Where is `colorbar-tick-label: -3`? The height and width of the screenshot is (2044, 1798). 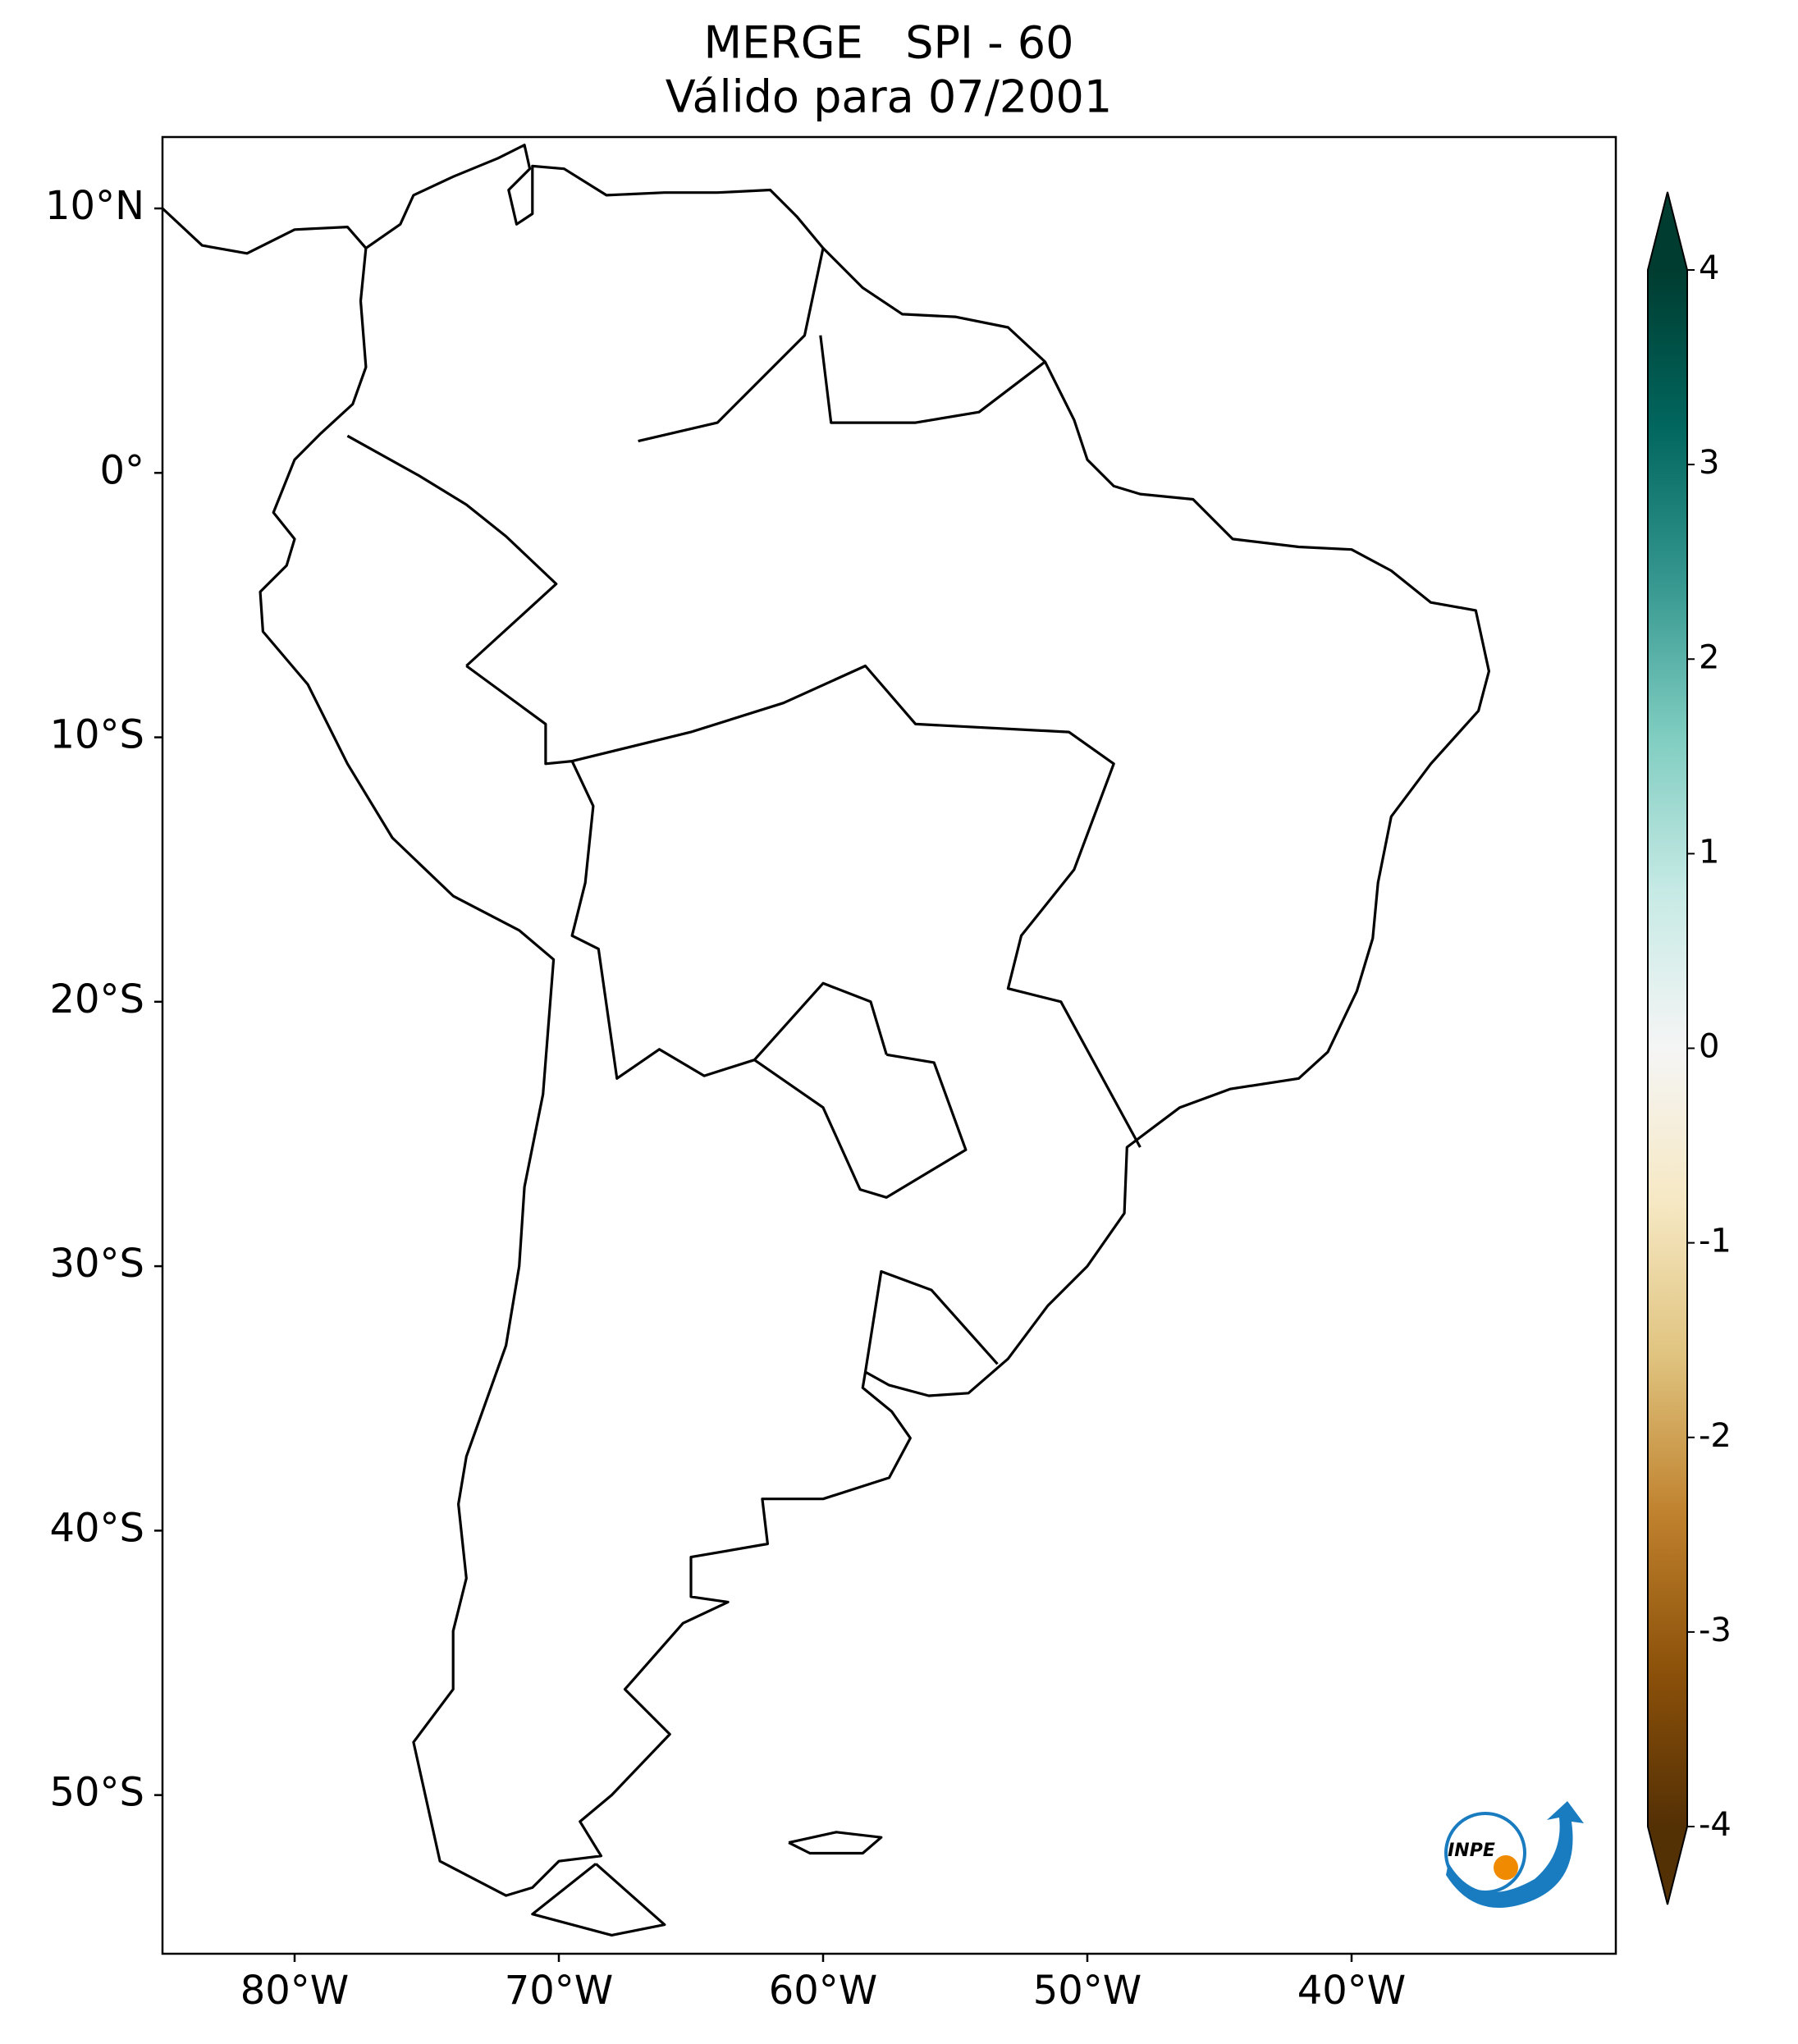
colorbar-tick-label: -3 is located at coordinates (1715, 1630).